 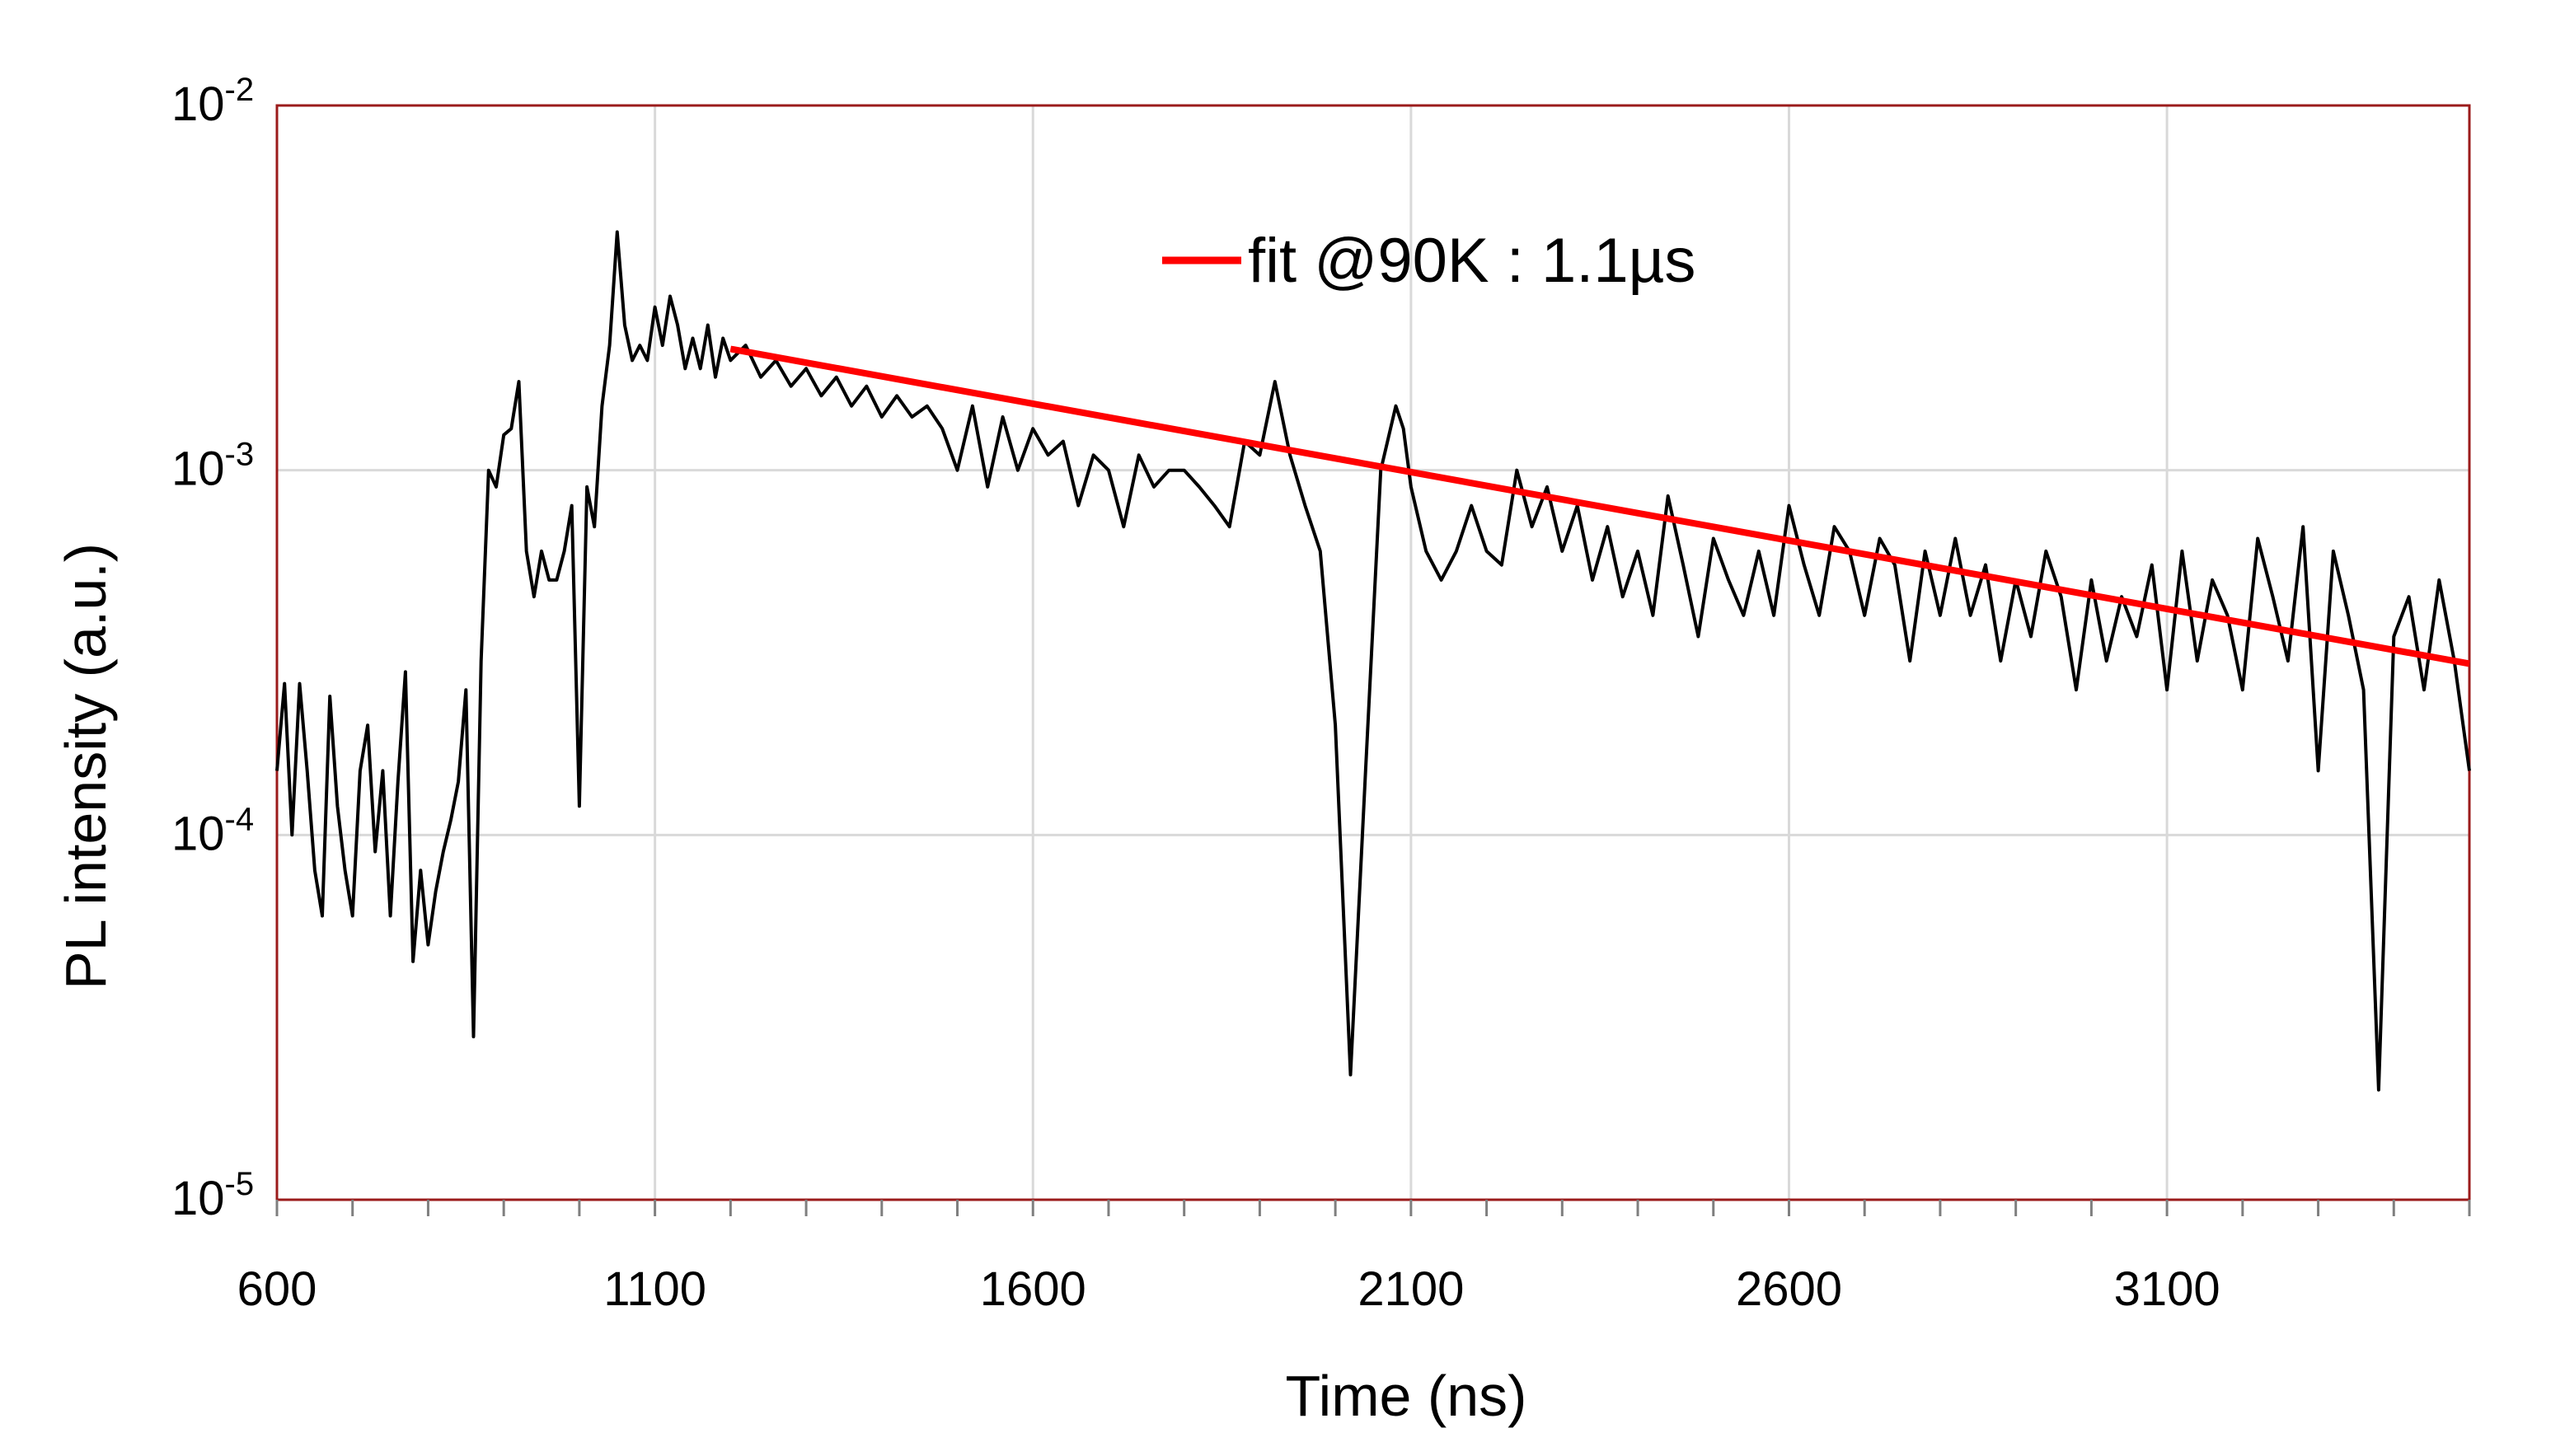 What do you see at coordinates (654, 1289) in the screenshot?
I see `x-tick-label: 1100` at bounding box center [654, 1289].